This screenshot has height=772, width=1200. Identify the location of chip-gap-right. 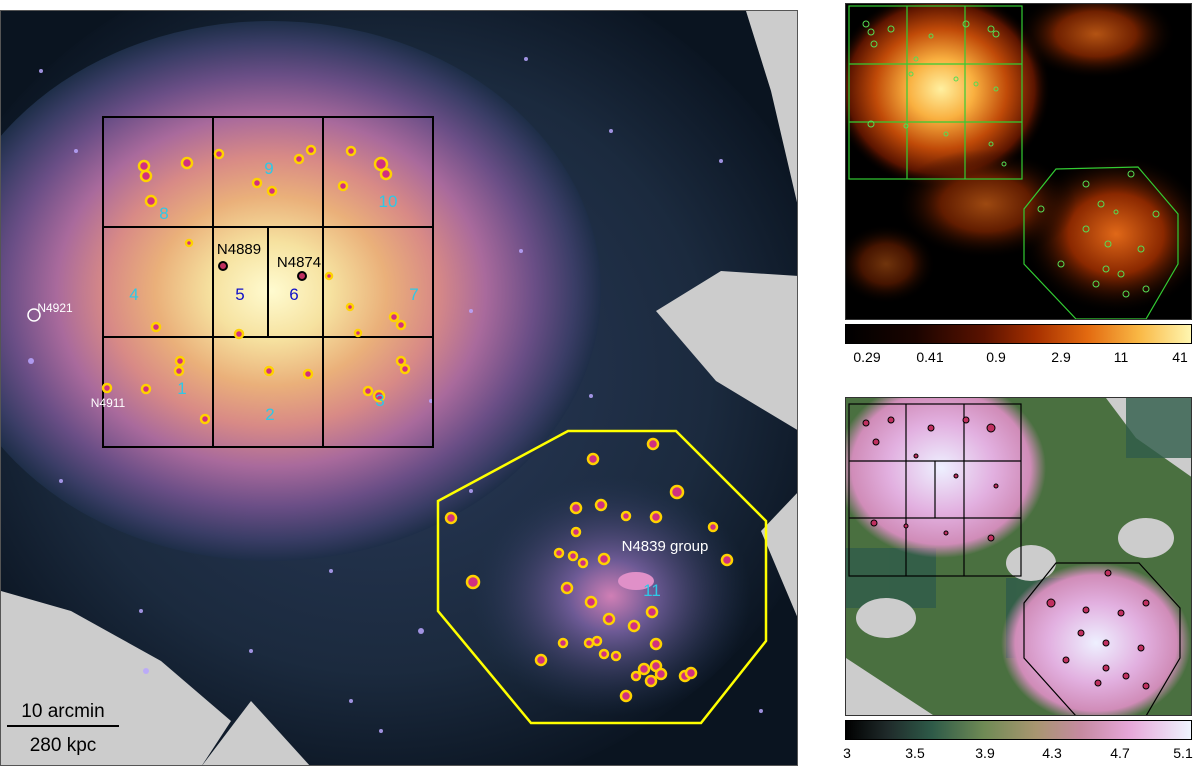
(726, 350).